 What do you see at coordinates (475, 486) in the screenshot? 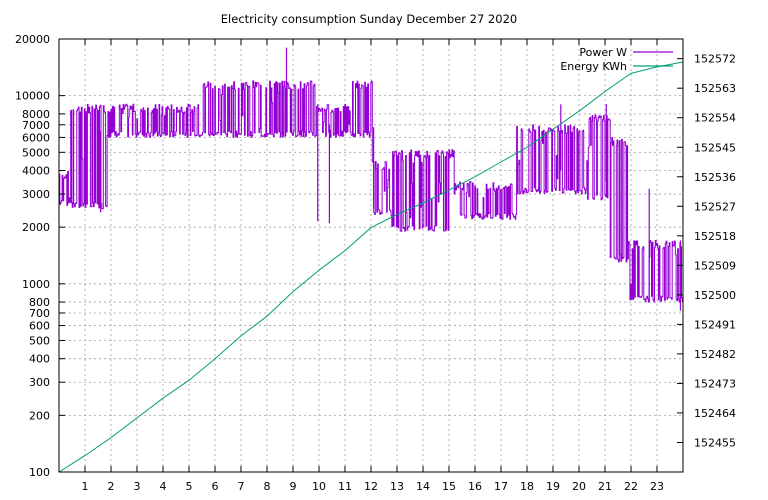
I see `x-tick-label: 16` at bounding box center [475, 486].